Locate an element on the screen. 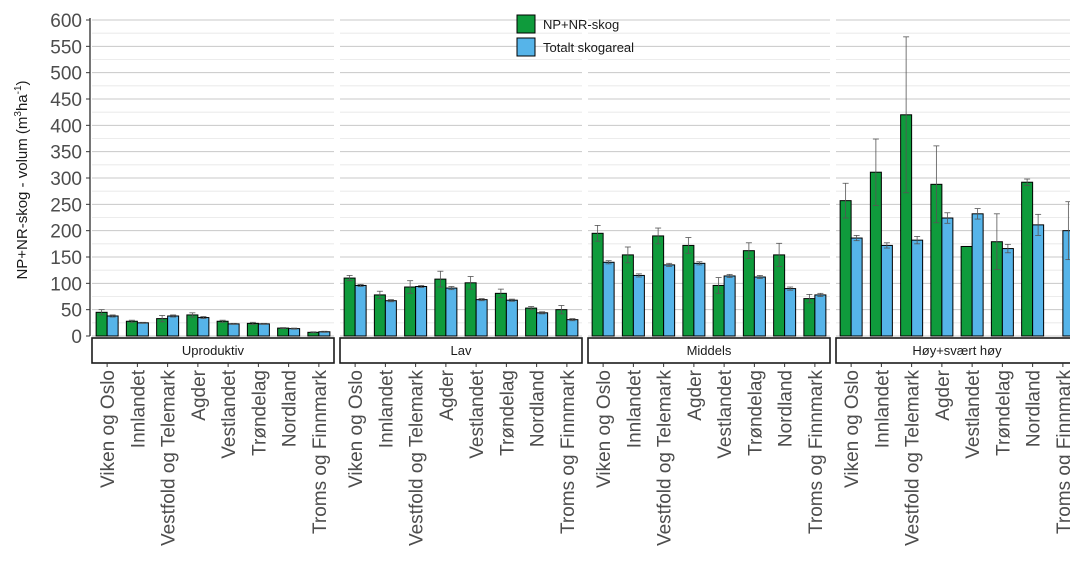 The width and height of the screenshot is (1070, 566). y-axis-label-end: ) is located at coordinates (22, 82).